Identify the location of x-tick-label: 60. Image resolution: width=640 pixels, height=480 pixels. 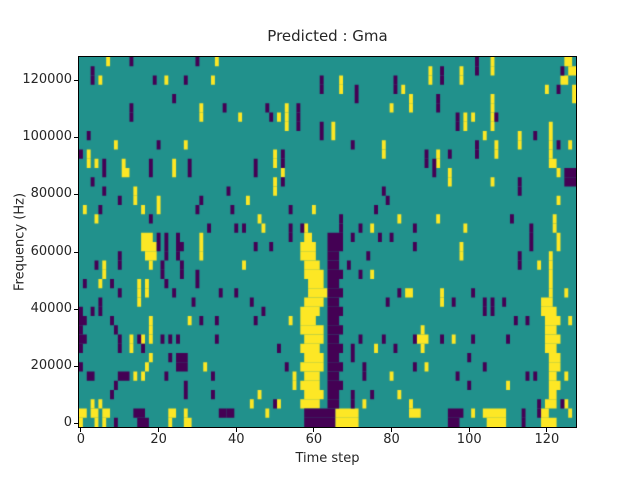
(314, 439).